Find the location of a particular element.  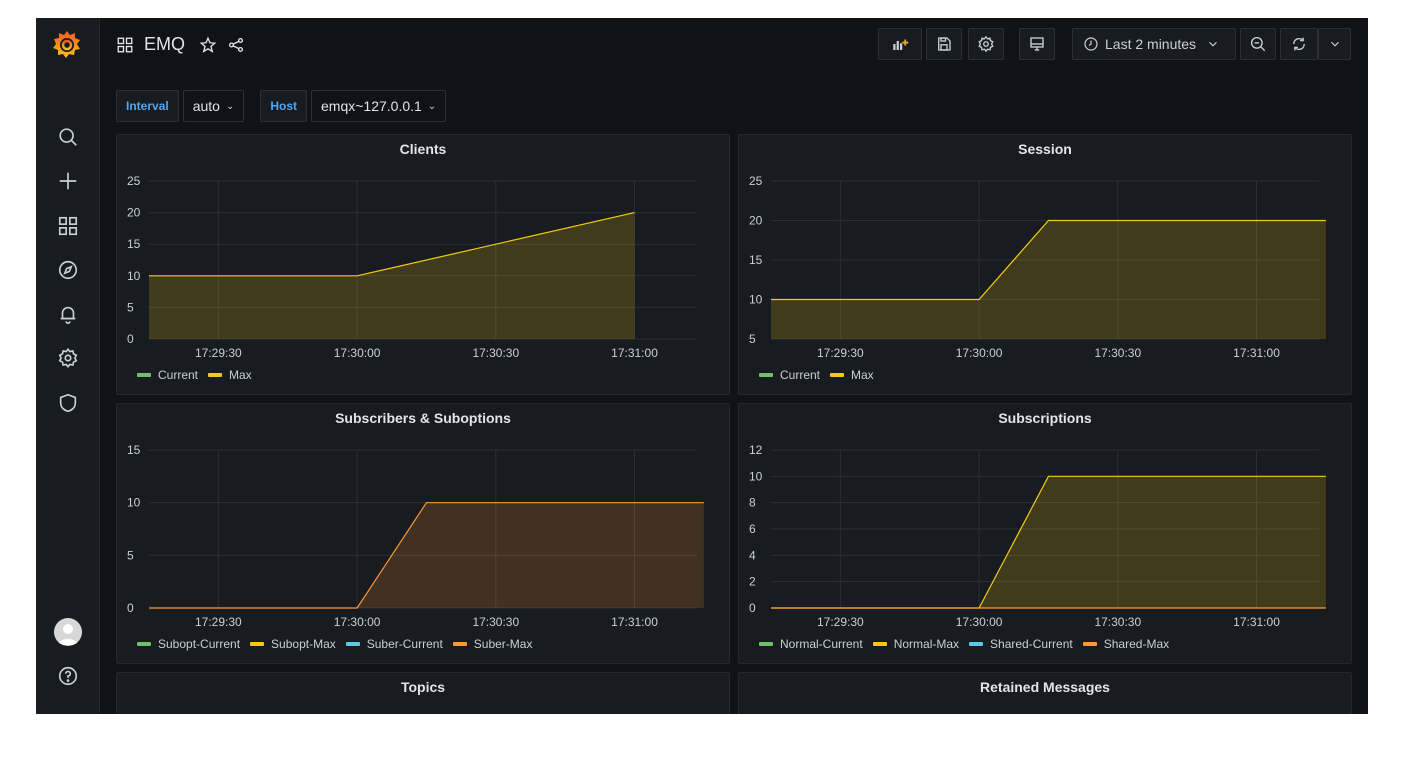

legend-label: Normal-Max is located at coordinates (926, 644).